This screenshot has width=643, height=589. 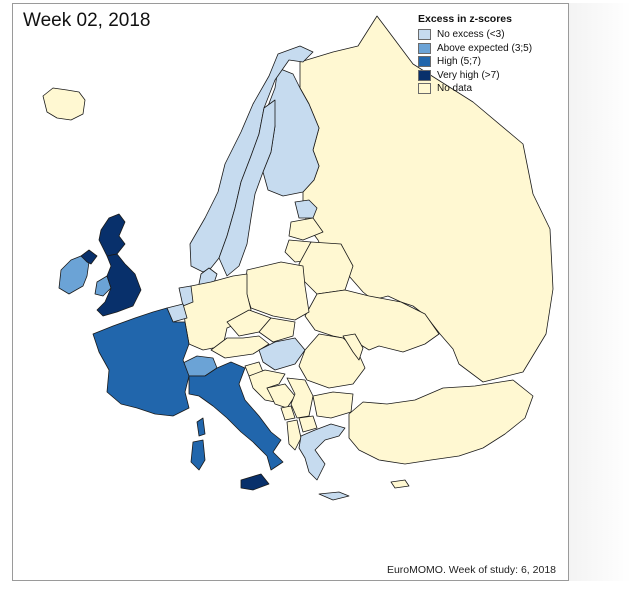 What do you see at coordinates (240, 347) in the screenshot?
I see `region-austria` at bounding box center [240, 347].